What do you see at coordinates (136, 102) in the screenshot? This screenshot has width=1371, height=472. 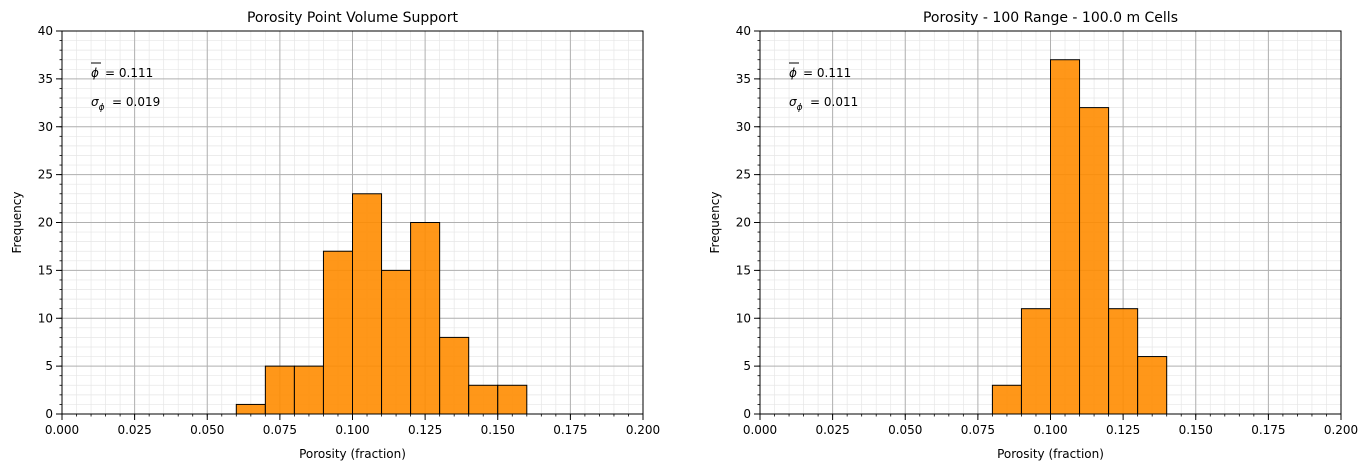 I see `std-value: = 0.019` at bounding box center [136, 102].